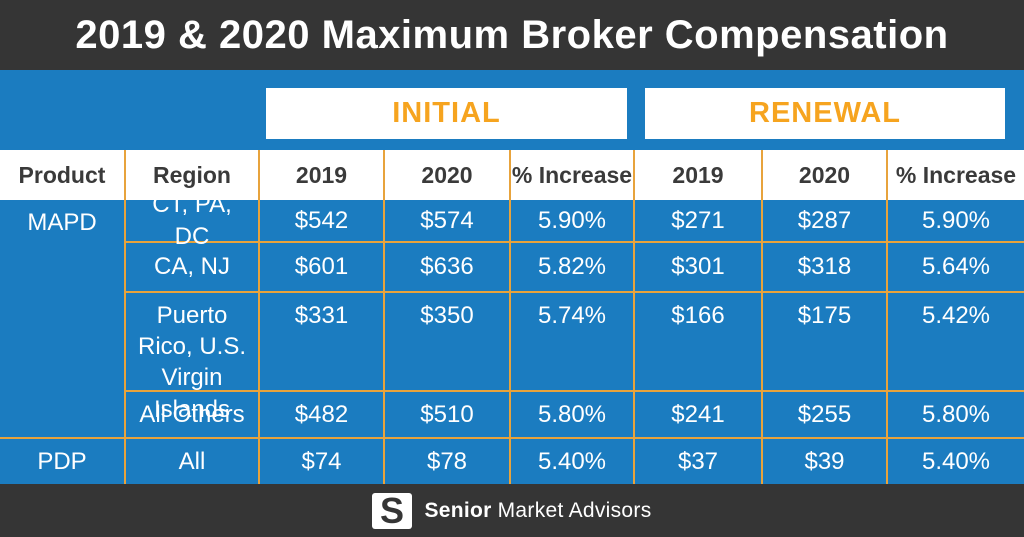 The width and height of the screenshot is (1024, 537). What do you see at coordinates (448, 415) in the screenshot?
I see `table-cell: $510` at bounding box center [448, 415].